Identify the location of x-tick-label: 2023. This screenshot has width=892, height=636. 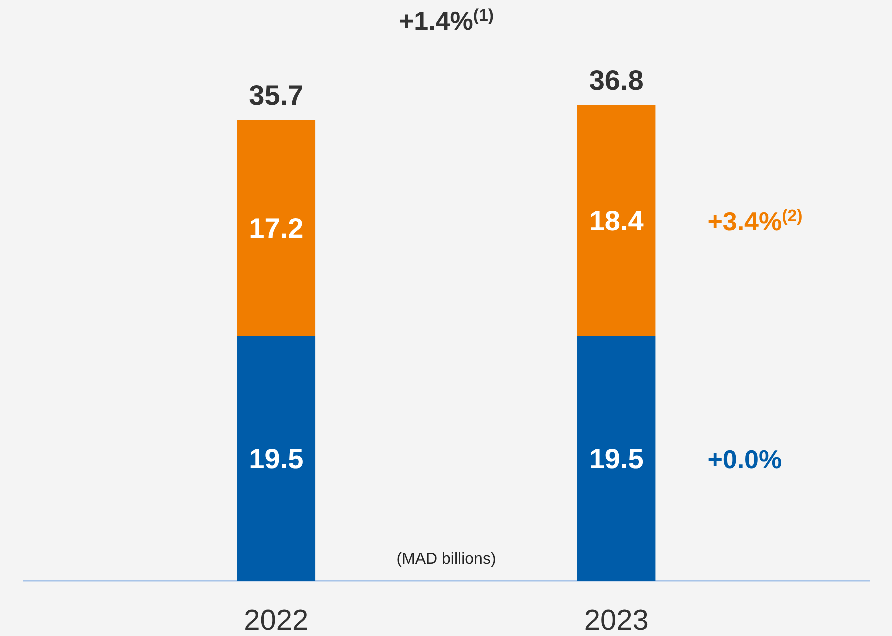
(616, 620).